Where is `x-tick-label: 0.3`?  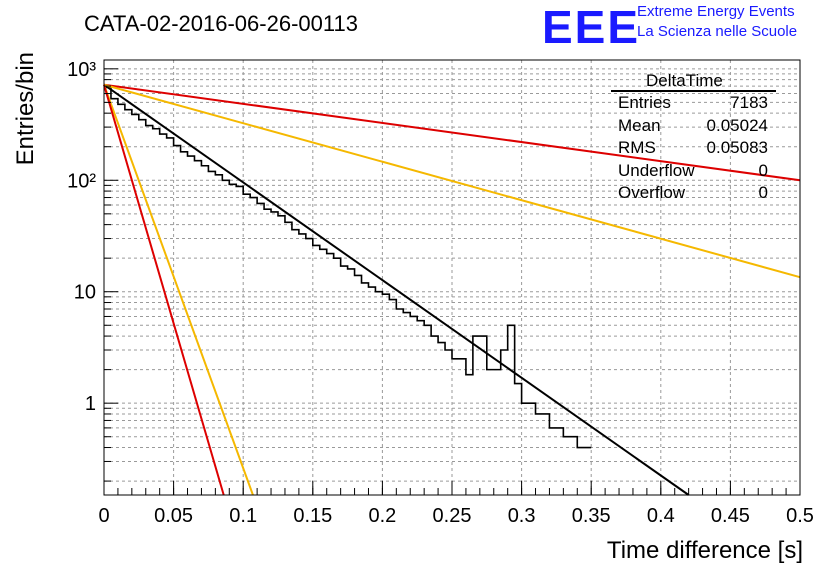
x-tick-label: 0.3 is located at coordinates (522, 516).